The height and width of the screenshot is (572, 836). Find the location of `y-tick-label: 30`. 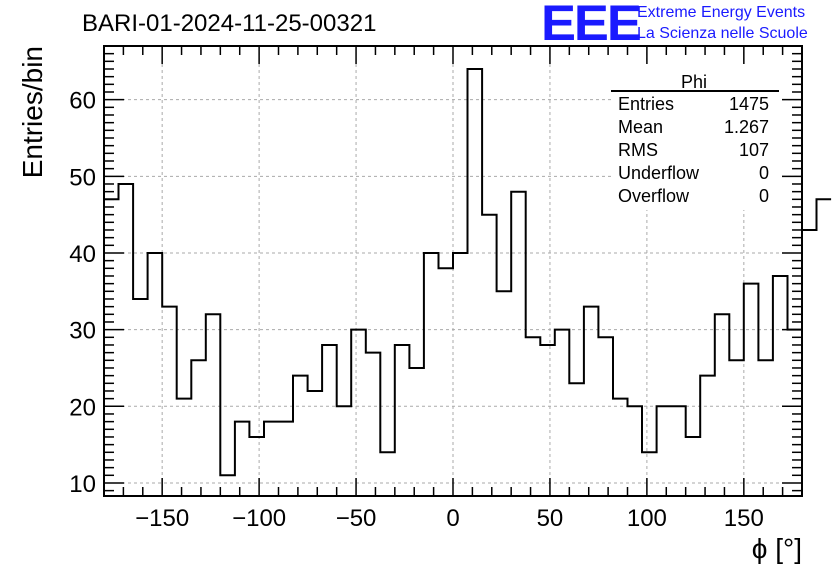

y-tick-label: 30 is located at coordinates (82, 331).